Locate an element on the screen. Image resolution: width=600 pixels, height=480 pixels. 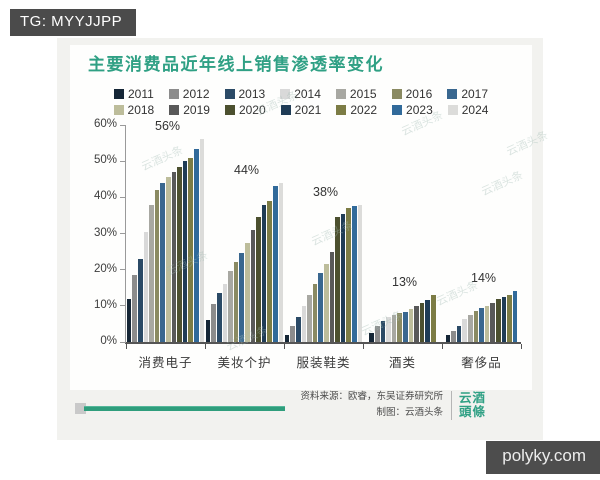
bar-group-奢侈品: 14% is located at coordinates (481, 233).